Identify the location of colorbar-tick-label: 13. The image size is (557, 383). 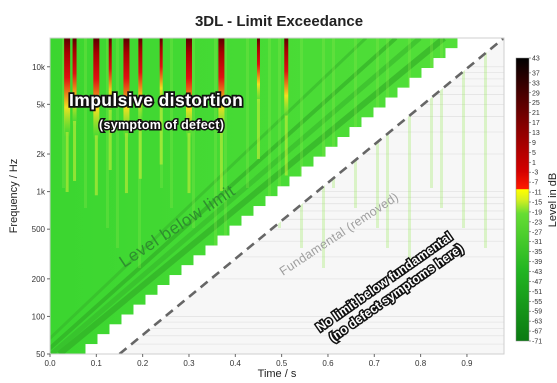
(536, 133).